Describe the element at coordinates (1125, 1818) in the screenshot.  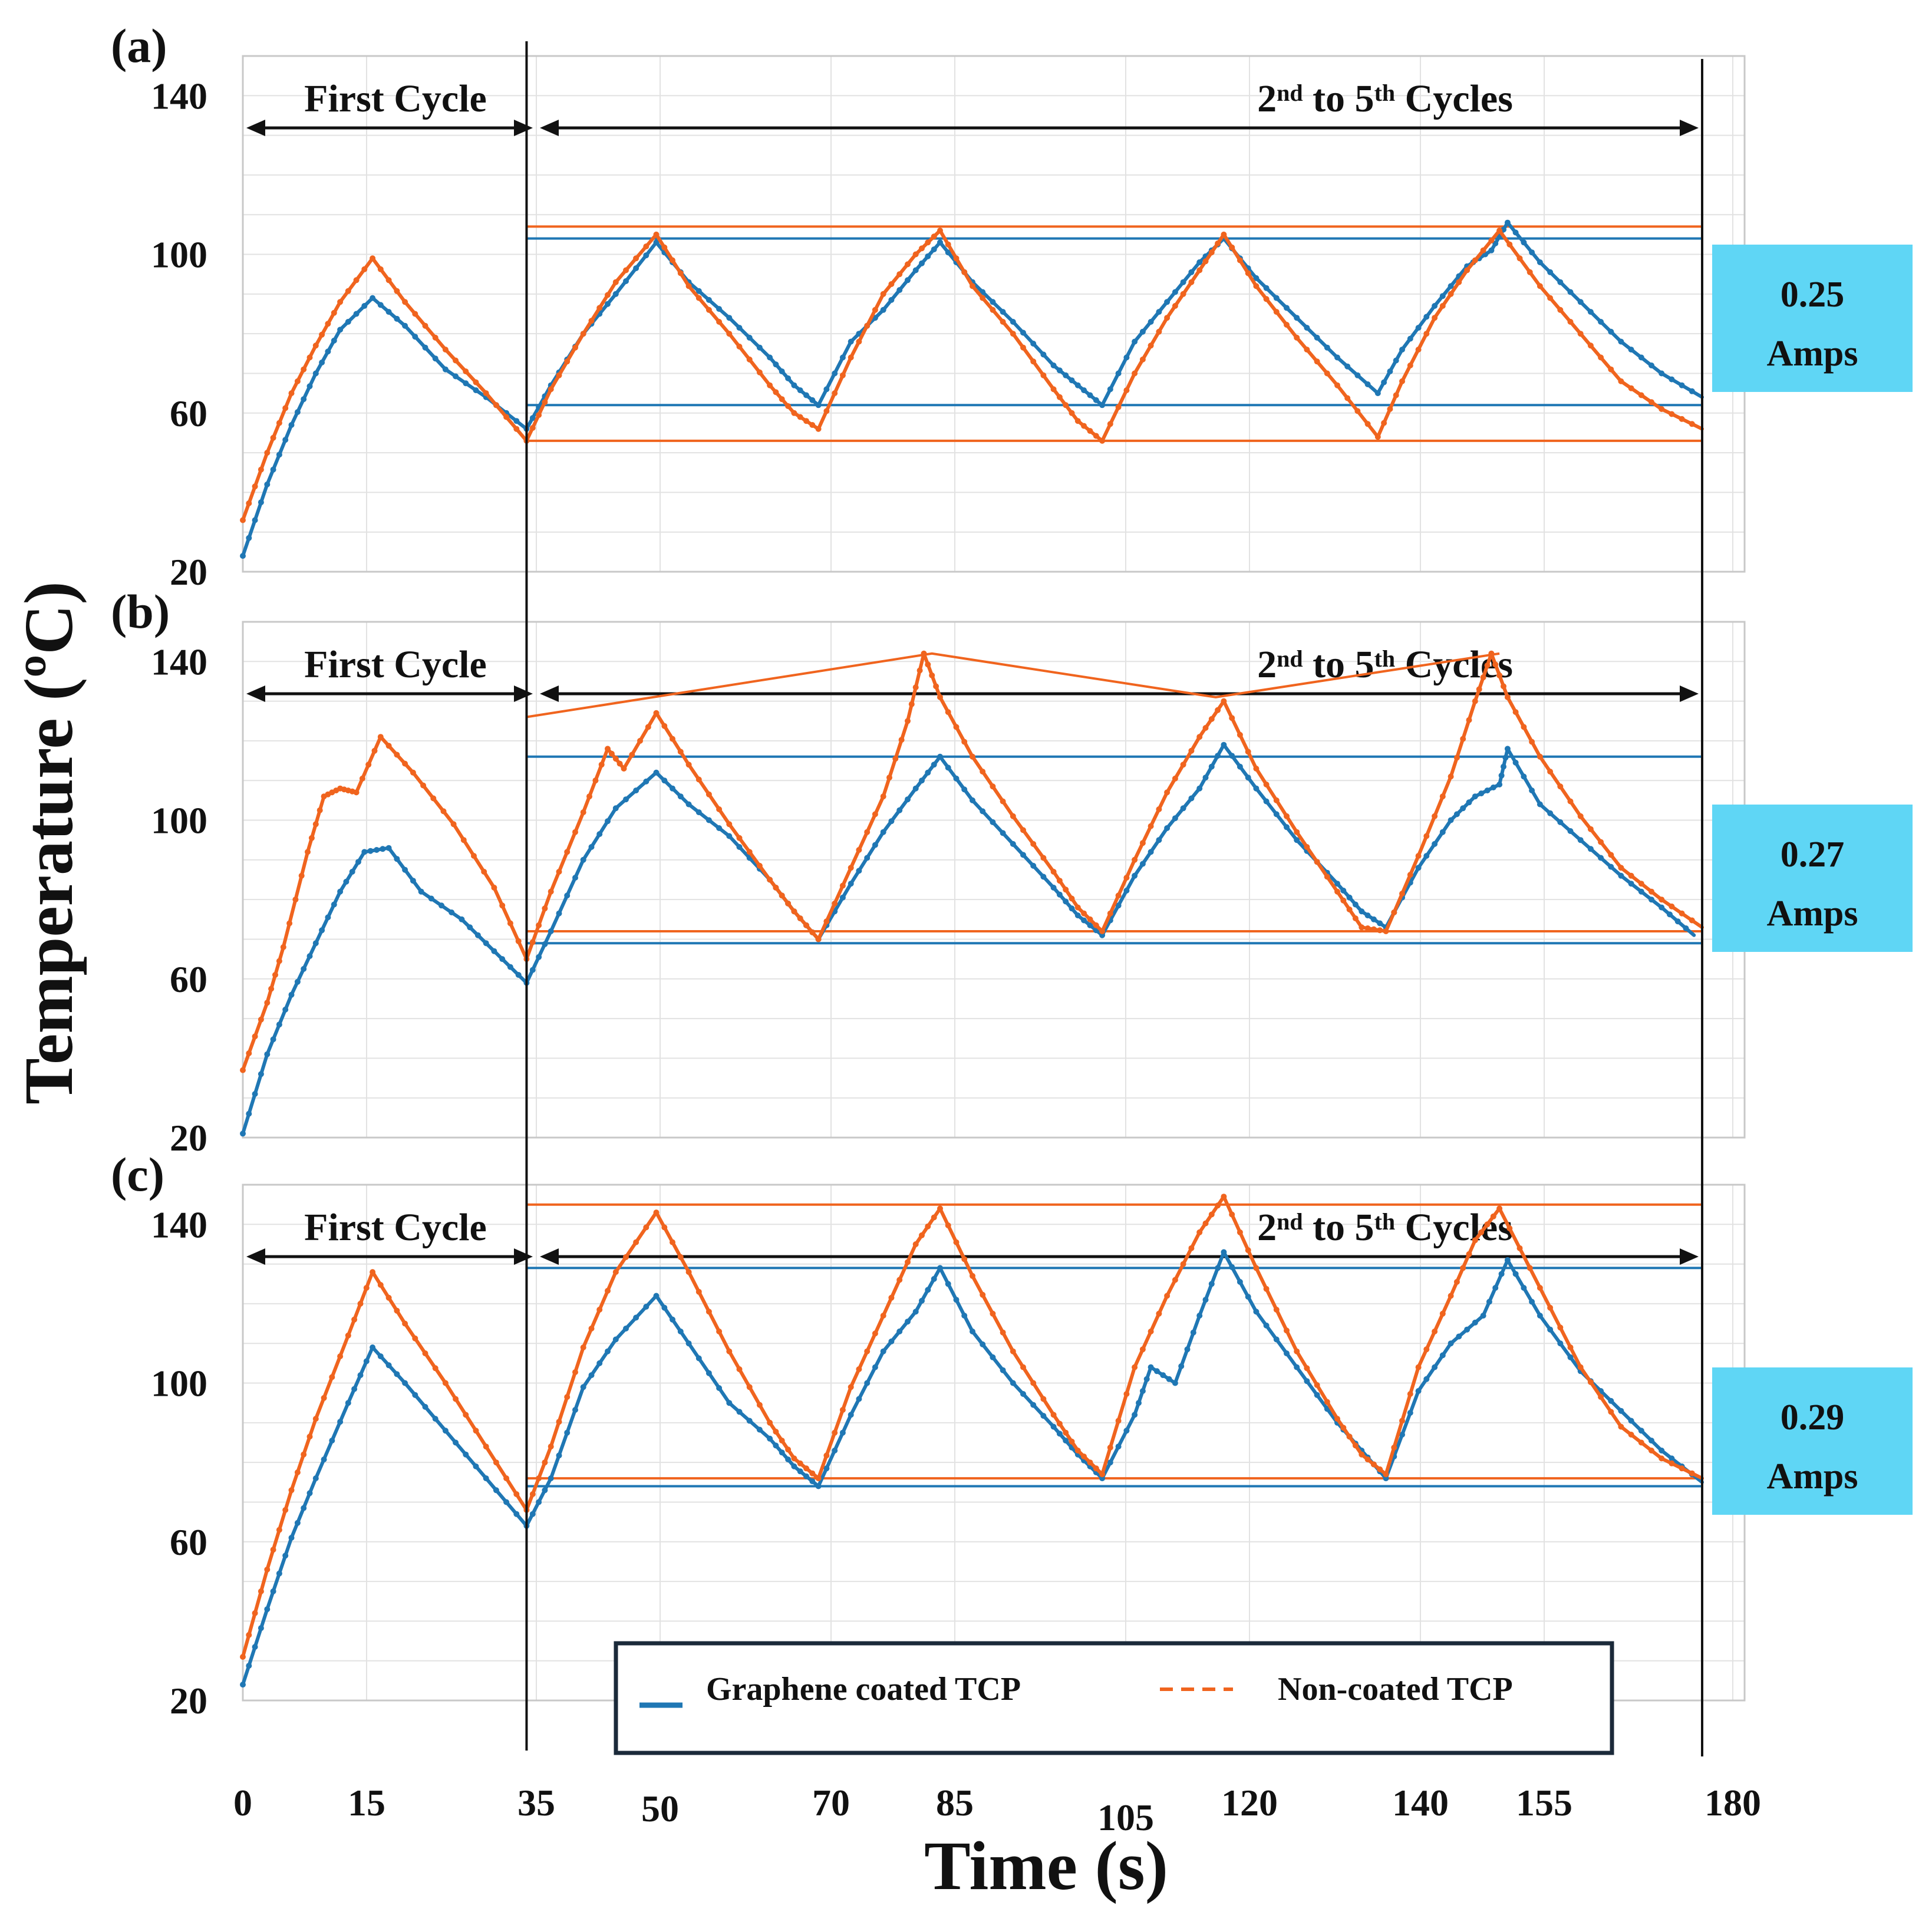
I see `x-tick-label-6: 105` at that location.